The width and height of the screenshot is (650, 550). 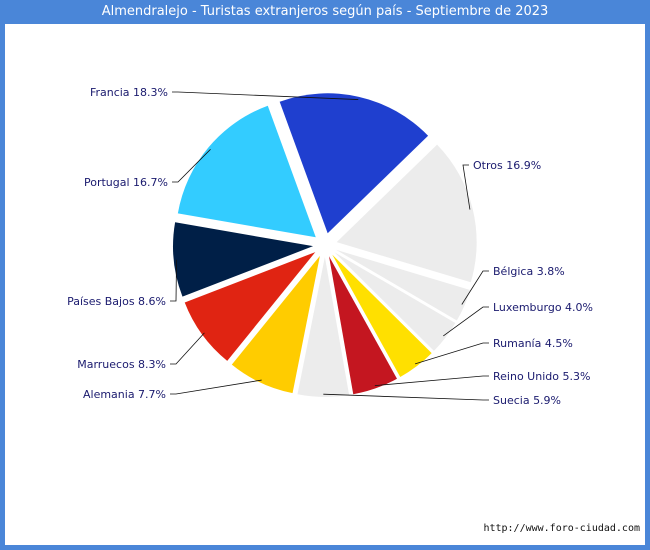 I want to click on pie-slice-otros, so click(x=406, y=213).